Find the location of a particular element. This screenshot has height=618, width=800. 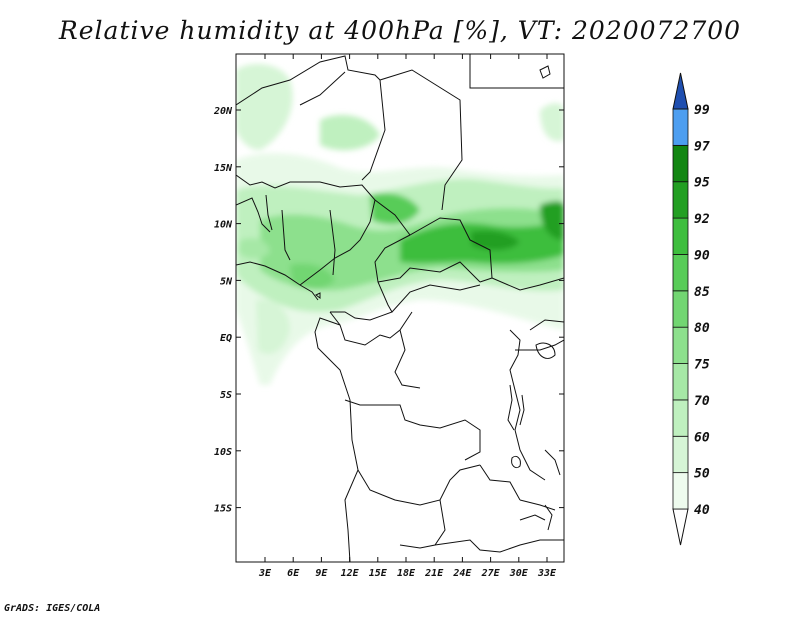

colorbar-top-arrow is located at coordinates (680, 91).